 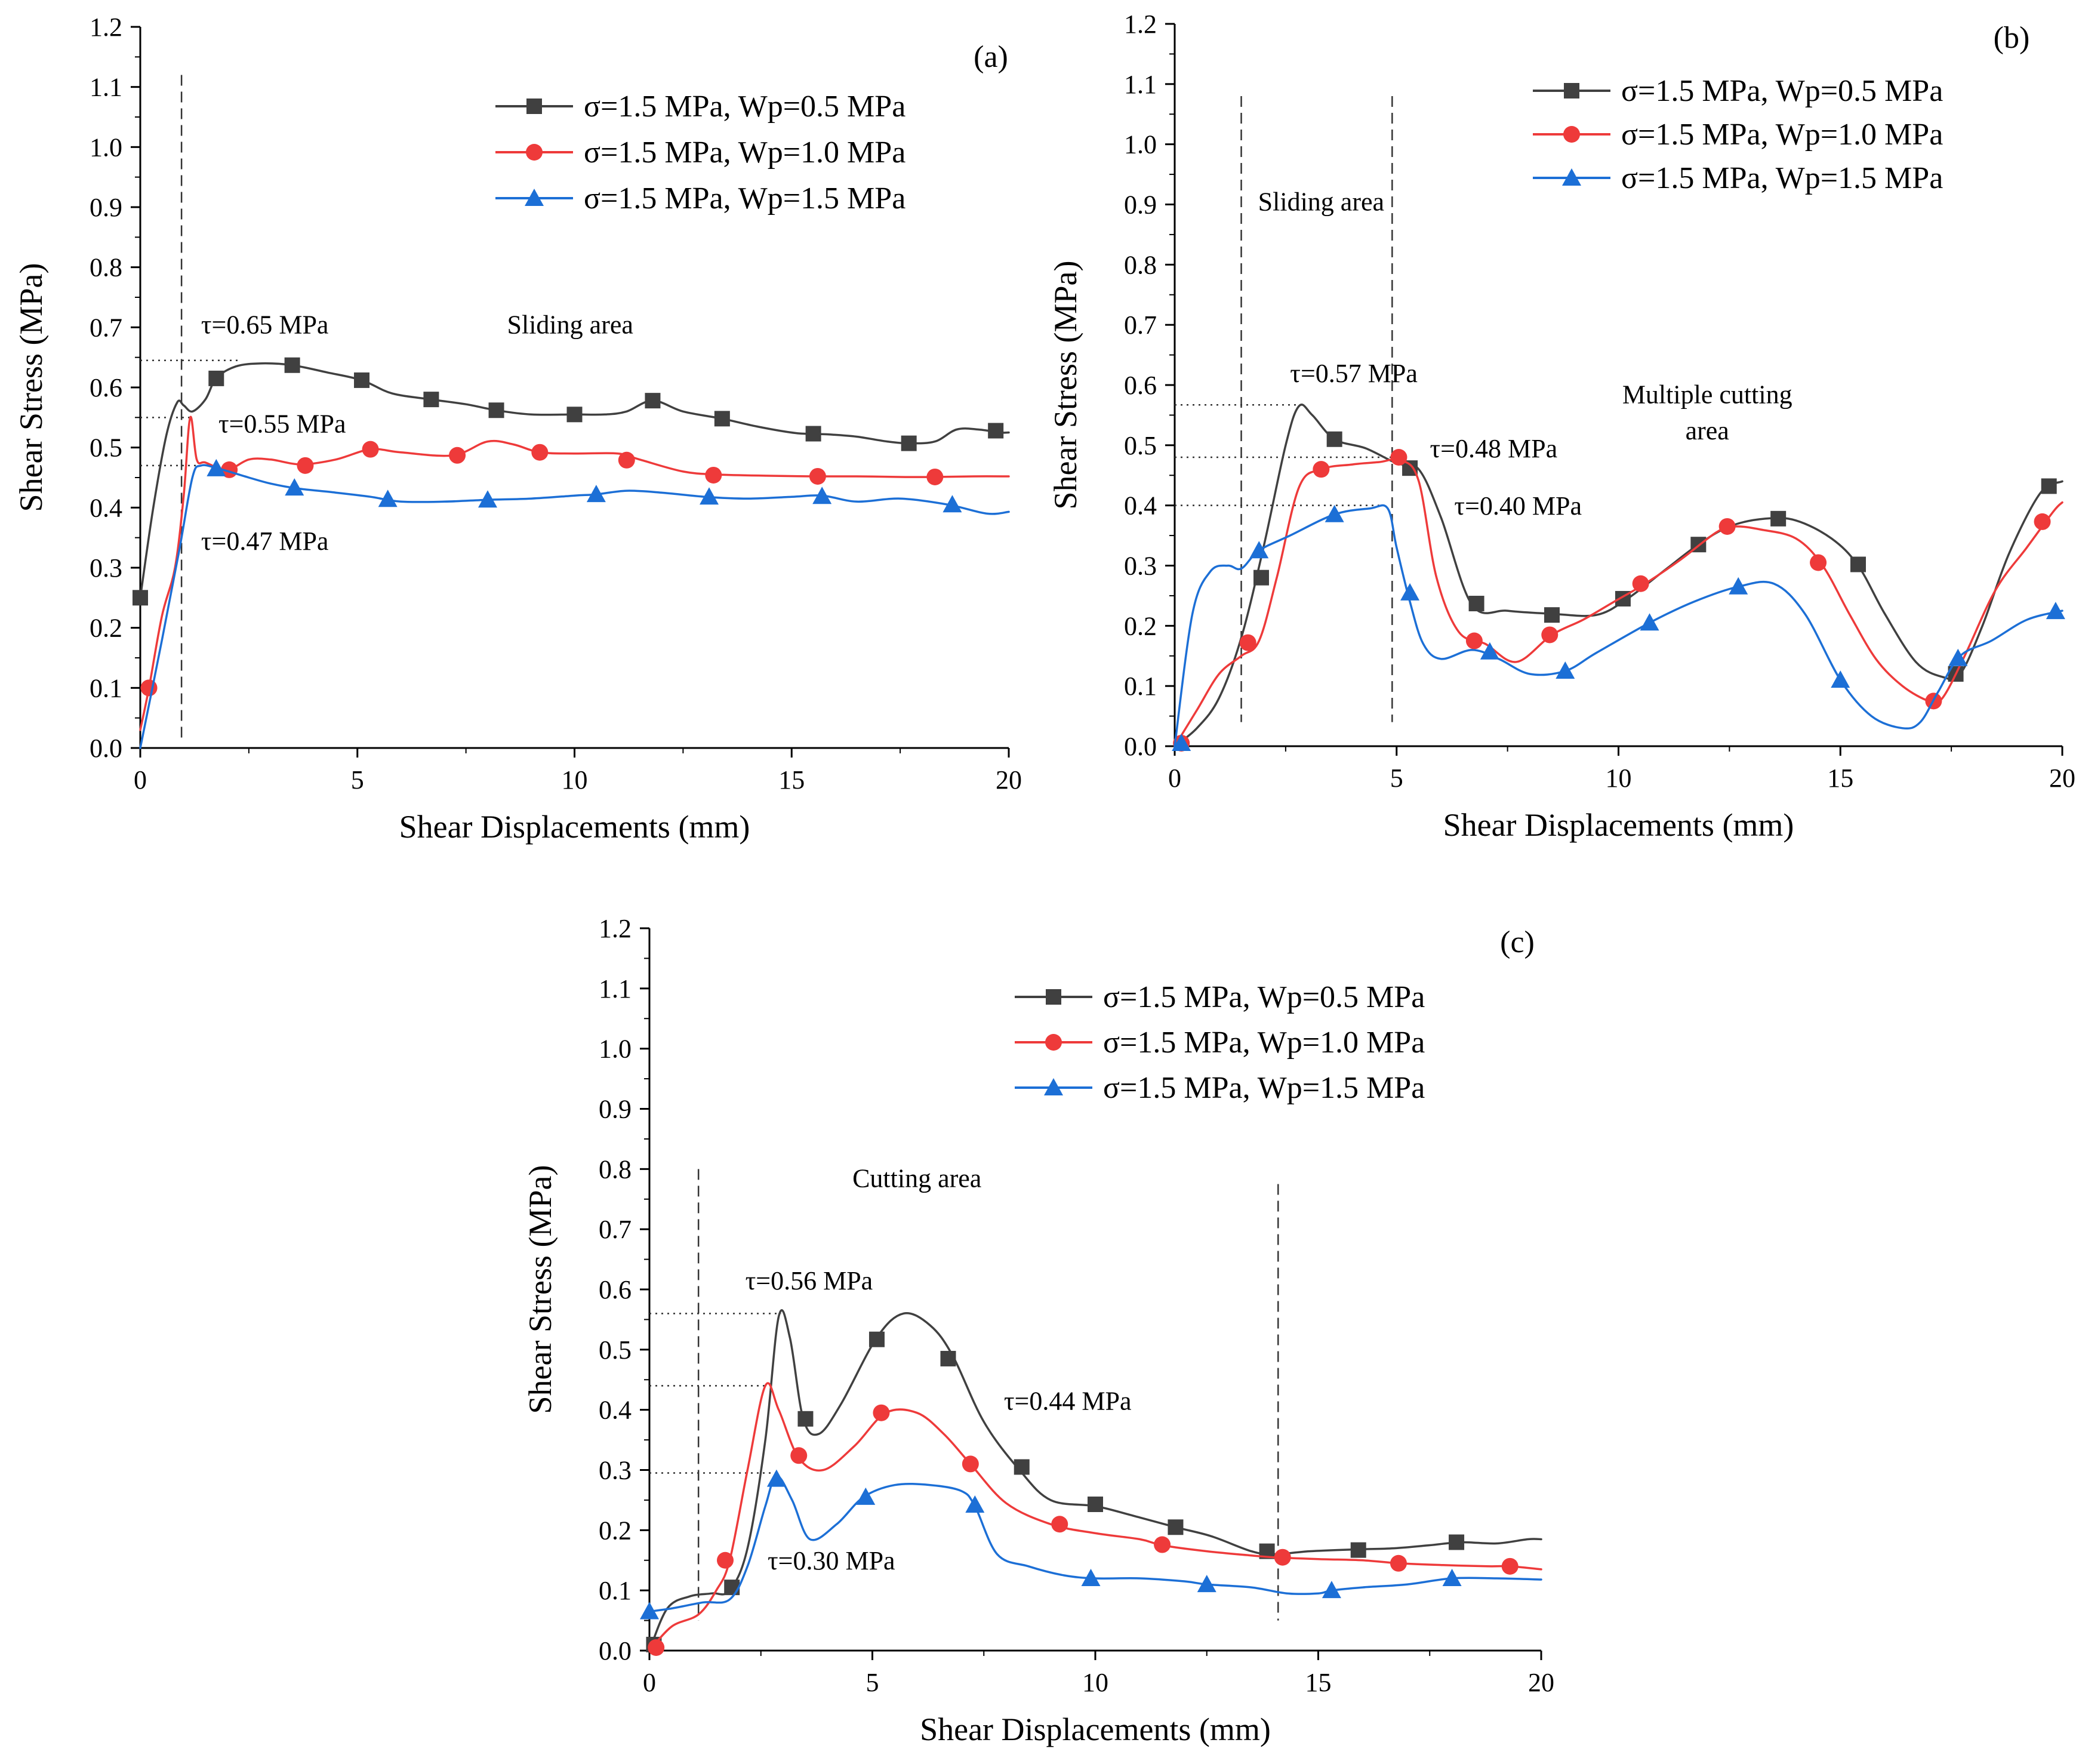 What do you see at coordinates (1140, 264) in the screenshot?
I see `panel-b-y-tick-label: 0.8` at bounding box center [1140, 264].